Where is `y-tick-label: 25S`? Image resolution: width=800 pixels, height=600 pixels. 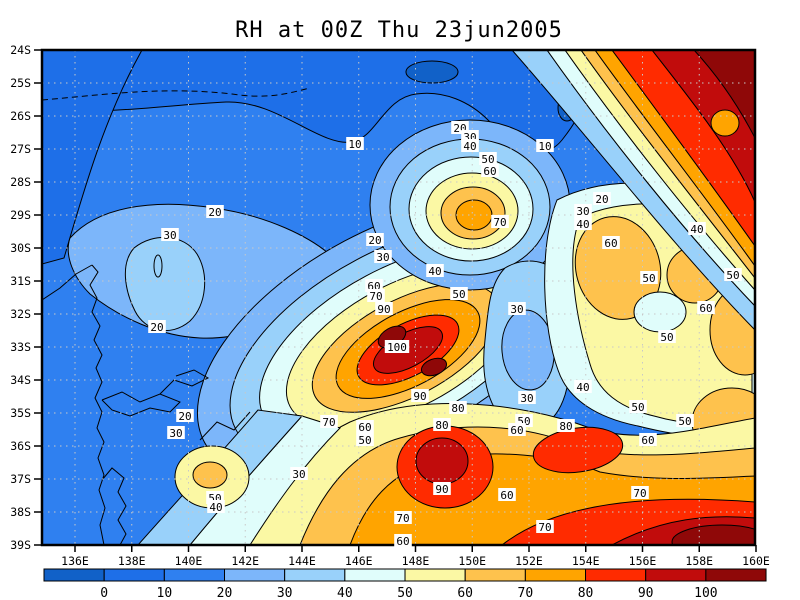 y-tick-label: 25S is located at coordinates (20, 83).